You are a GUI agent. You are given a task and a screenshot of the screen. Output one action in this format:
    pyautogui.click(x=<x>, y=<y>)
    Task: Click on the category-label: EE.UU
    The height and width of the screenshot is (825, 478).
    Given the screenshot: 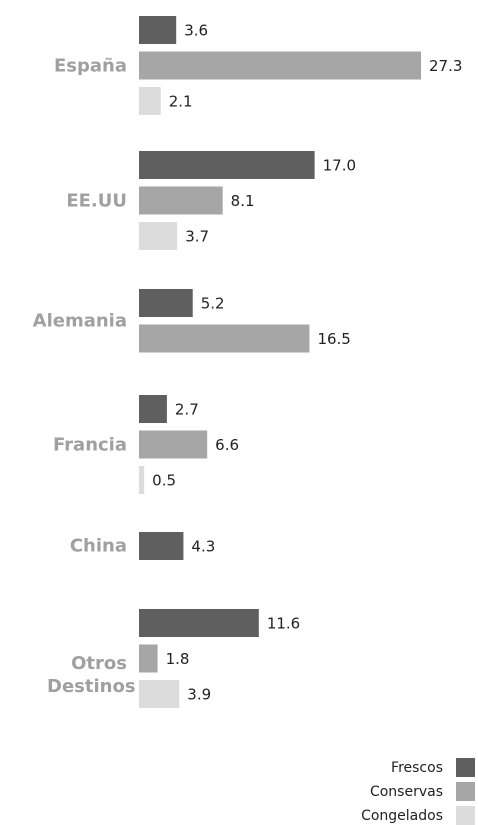 What is the action you would take?
    pyautogui.click(x=96, y=200)
    